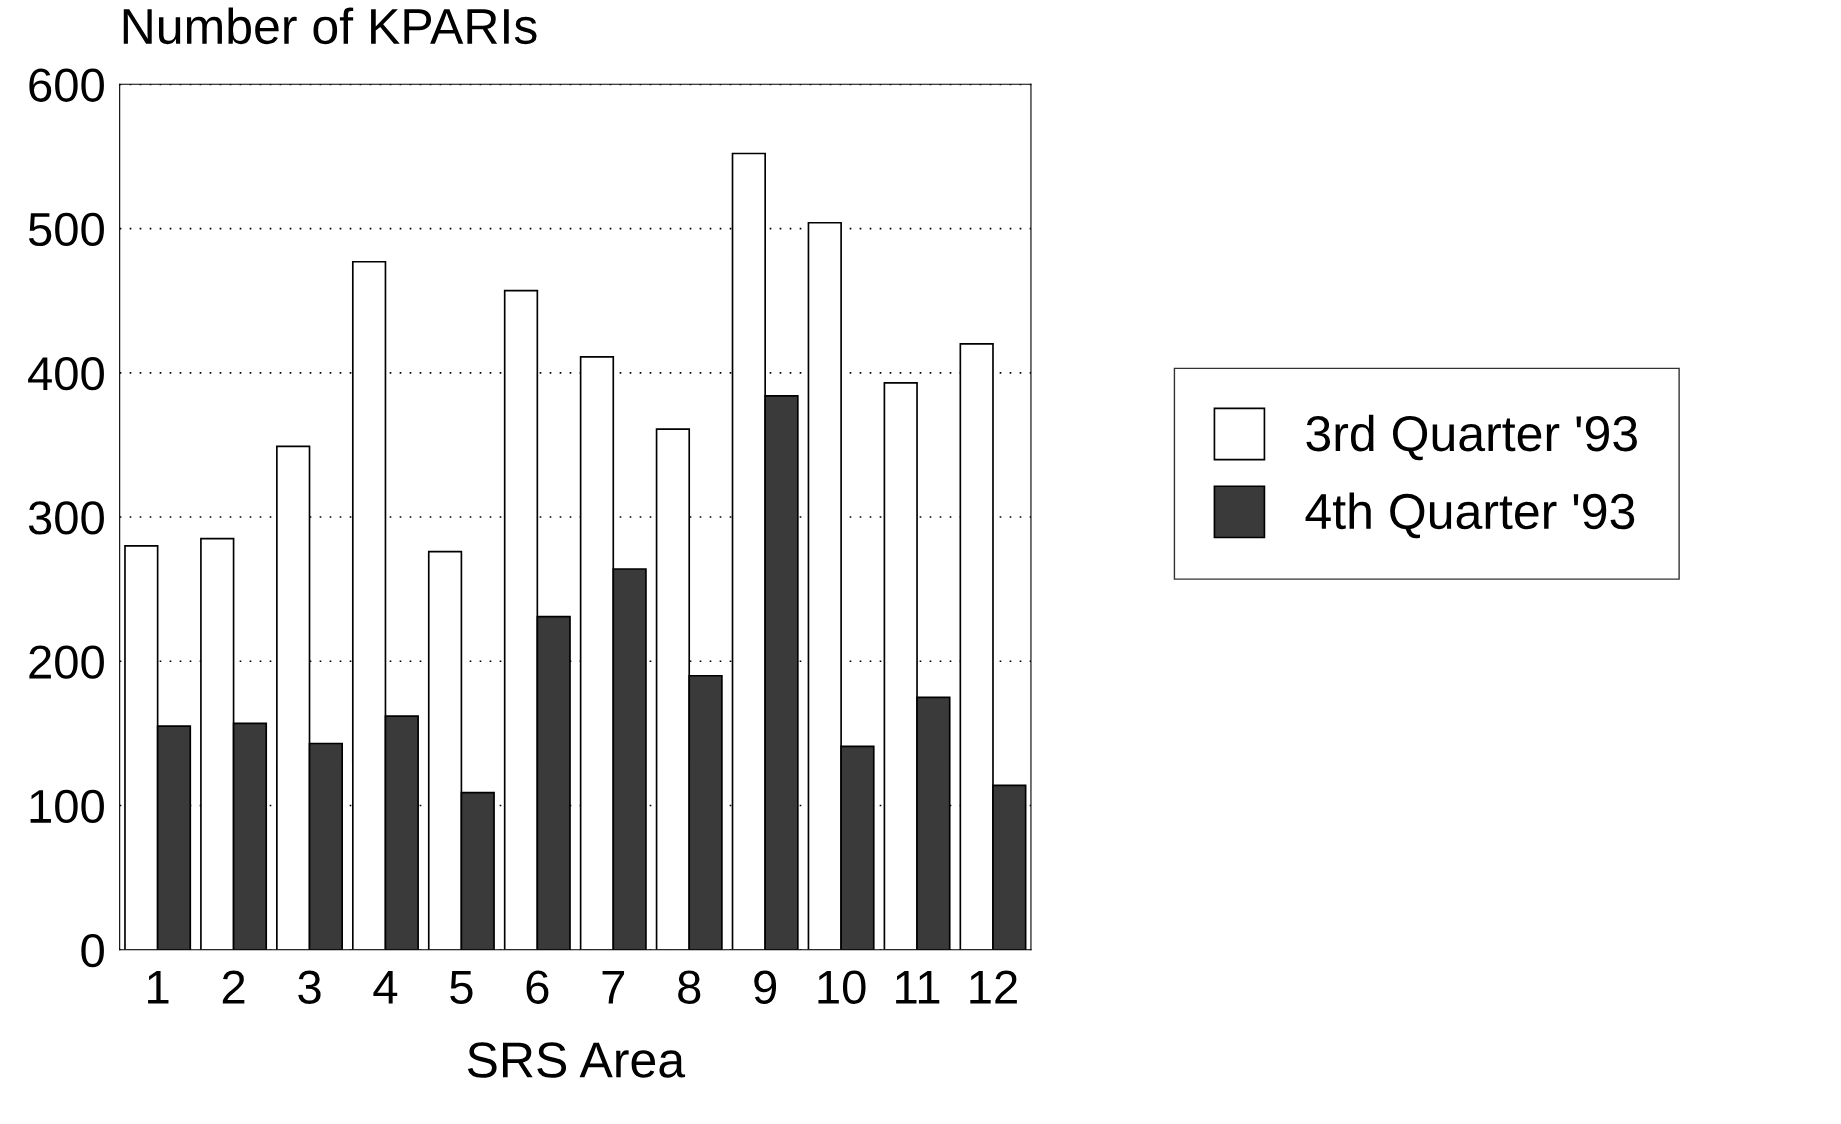 This screenshot has width=1841, height=1124. What do you see at coordinates (66, 373) in the screenshot?
I see `y-tick-label: 400` at bounding box center [66, 373].